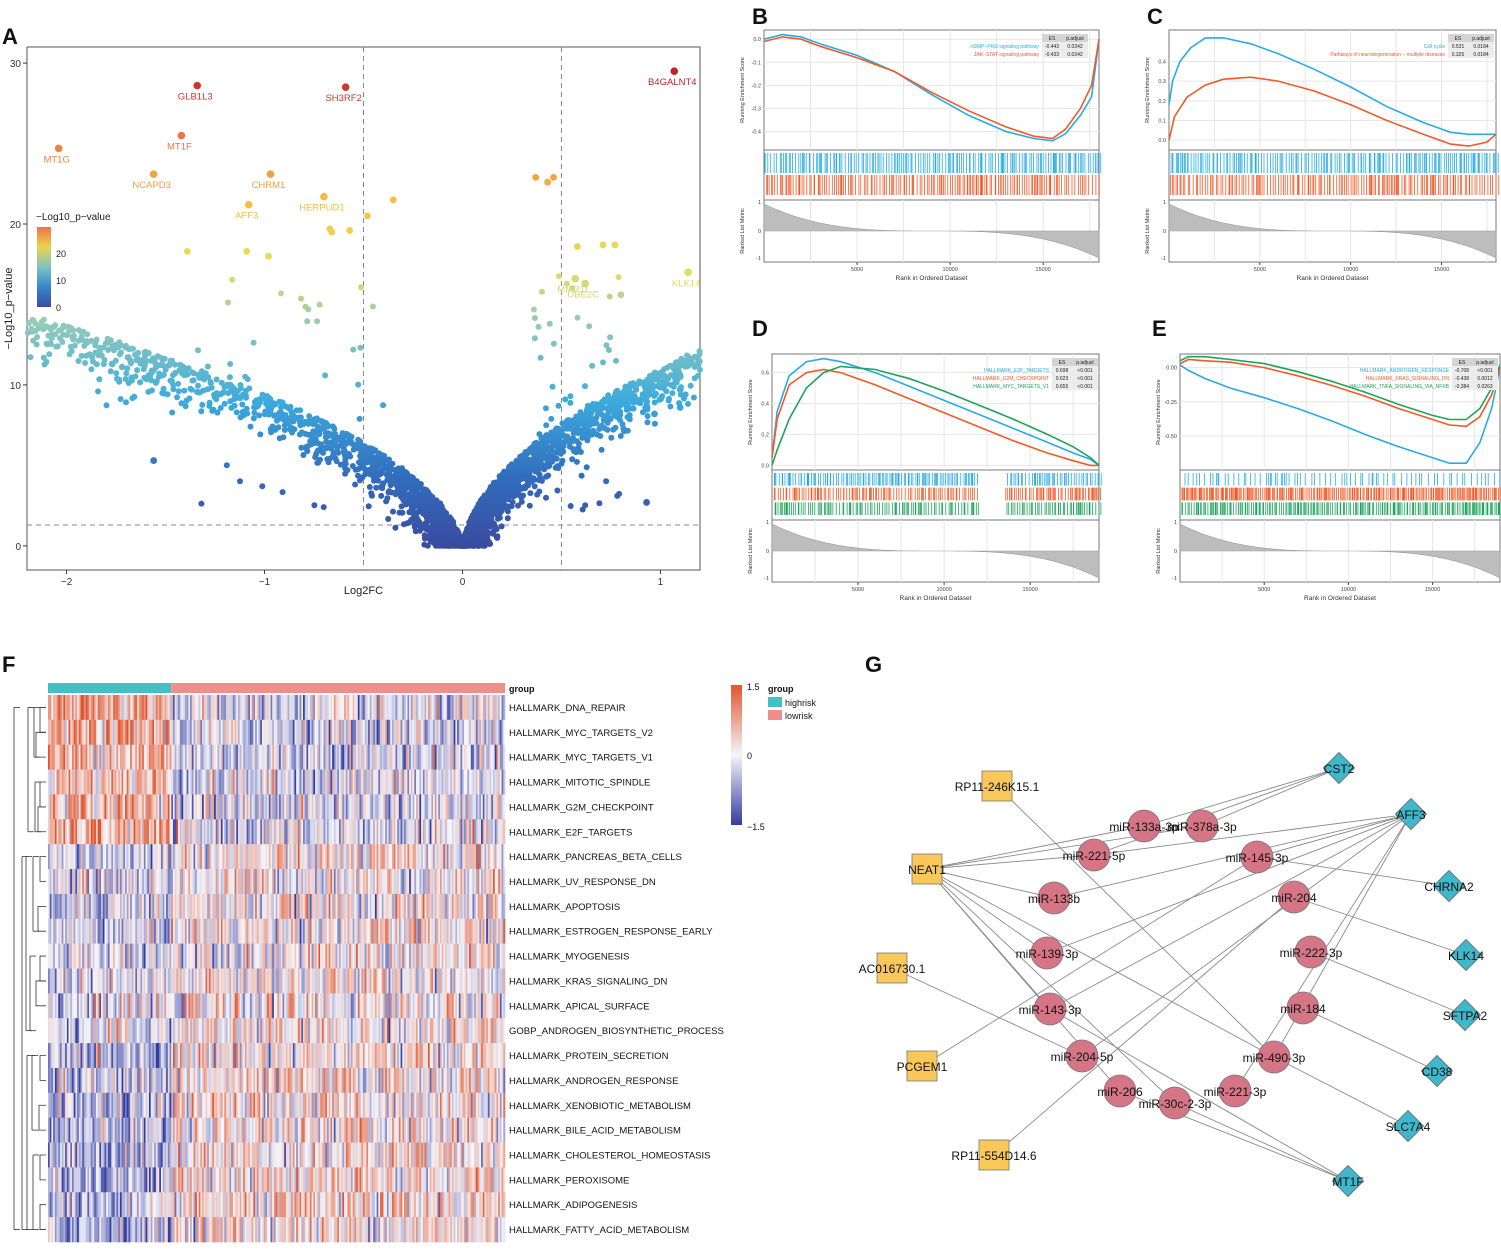 The image size is (1501, 1250). I want to click on legend-header-es: ES, so click(1458, 39).